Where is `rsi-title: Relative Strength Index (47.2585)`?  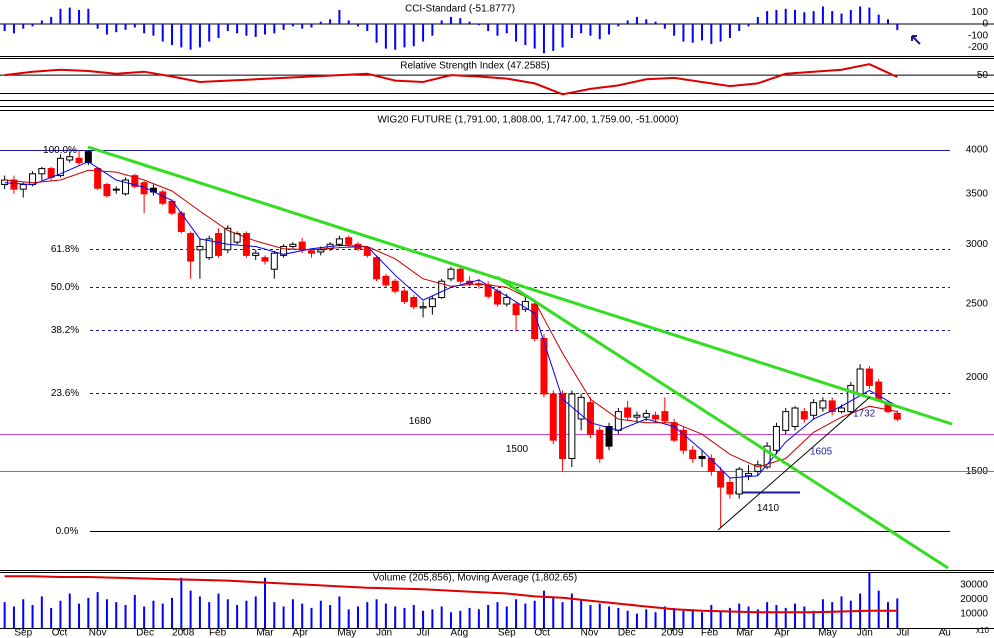
rsi-title: Relative Strength Index (47.2585) is located at coordinates (475, 66).